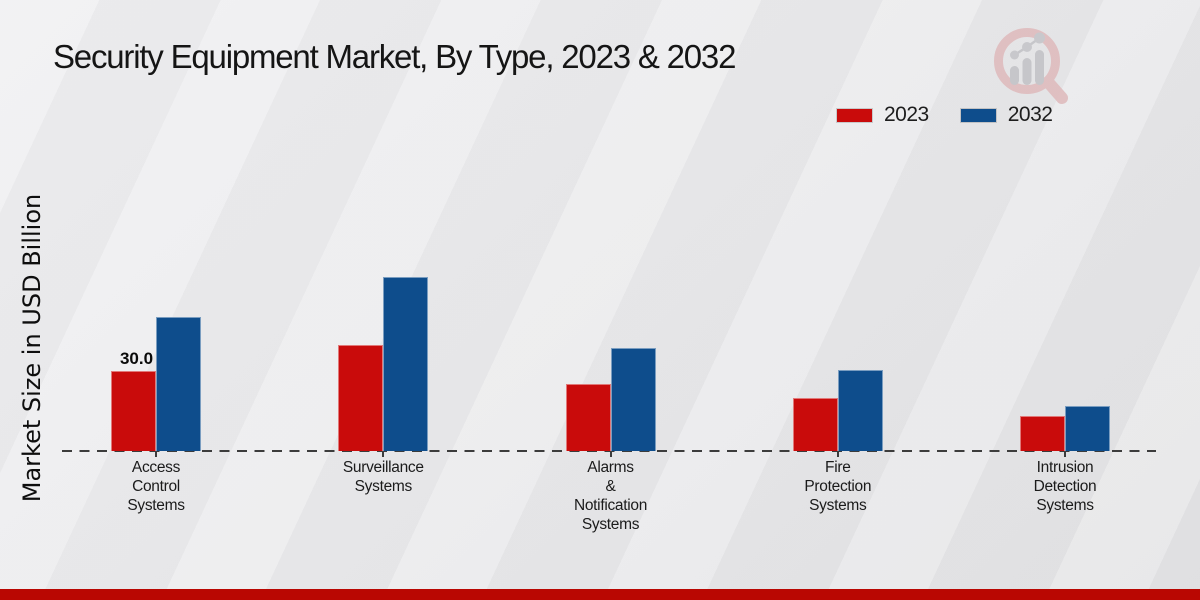 Image resolution: width=1200 pixels, height=600 pixels. What do you see at coordinates (610, 496) in the screenshot?
I see `category-label-3: Alarms & Notification Systems` at bounding box center [610, 496].